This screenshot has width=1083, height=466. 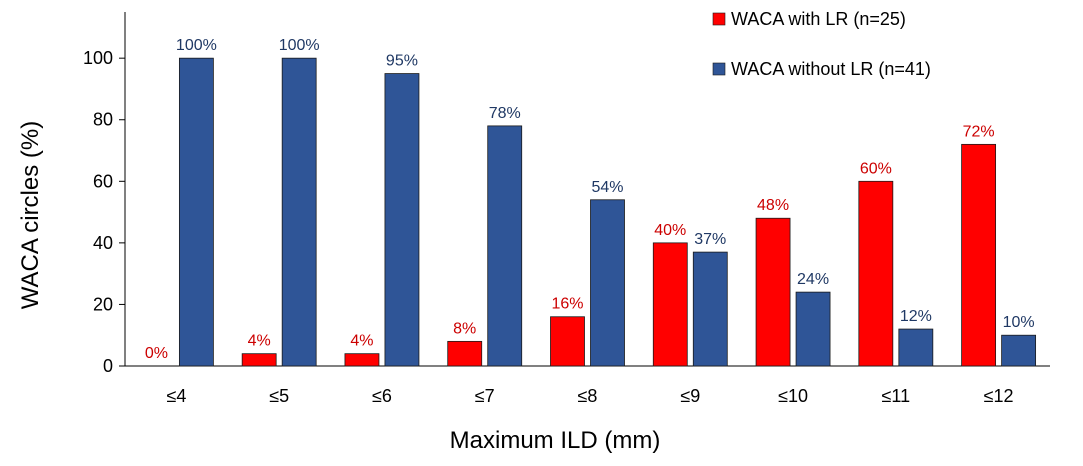 I want to click on x-tick-label: ≤11, so click(x=896, y=396).